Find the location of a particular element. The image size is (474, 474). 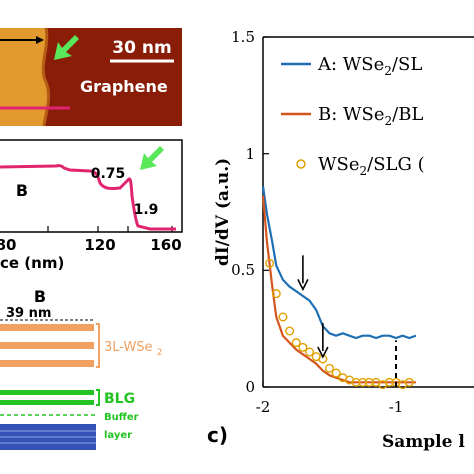

green-arrow-profile is located at coordinates (152, 158).